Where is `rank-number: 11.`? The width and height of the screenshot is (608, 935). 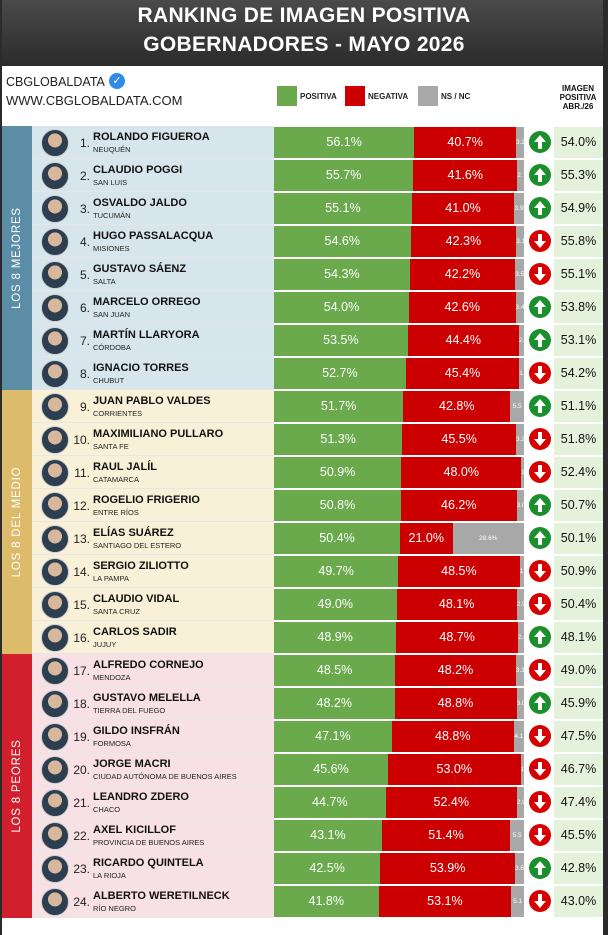 rank-number: 11. is located at coordinates (82, 473).